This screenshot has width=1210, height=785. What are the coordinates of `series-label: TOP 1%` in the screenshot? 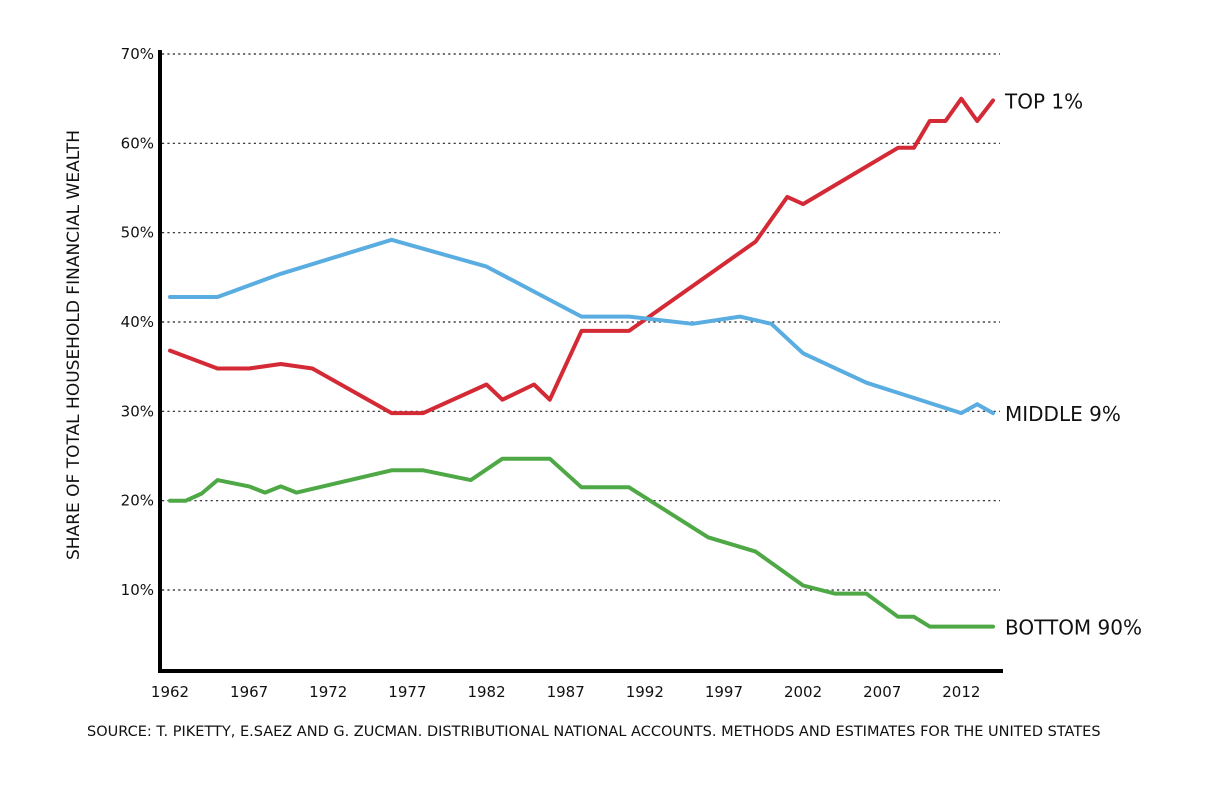 It's located at (1043, 101).